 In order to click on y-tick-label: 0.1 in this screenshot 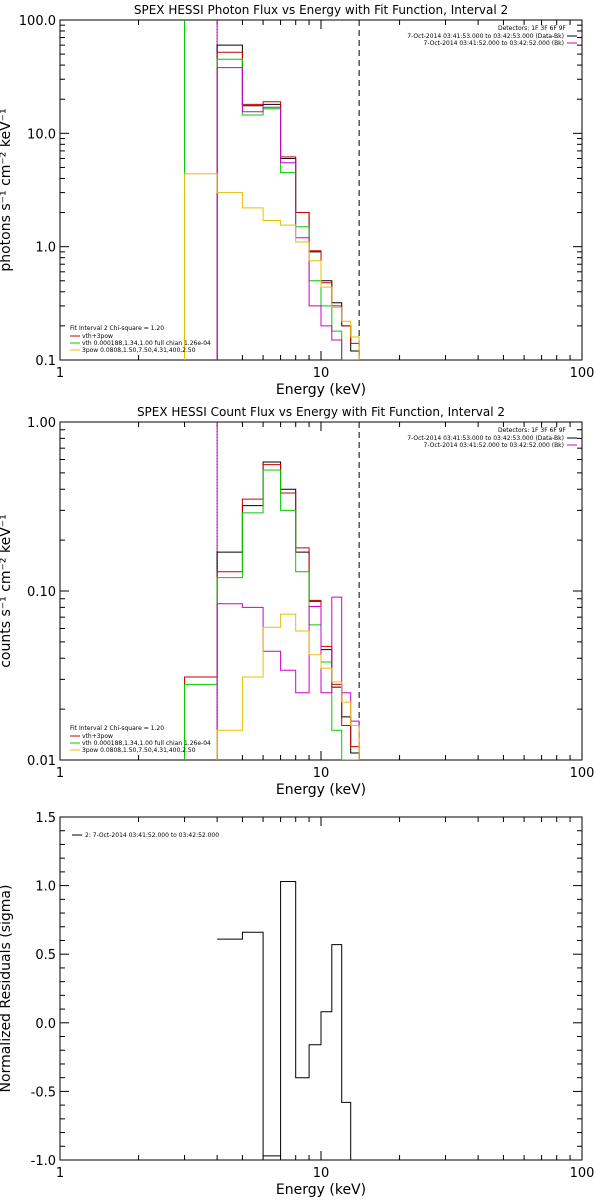, I will do `click(45, 361)`.